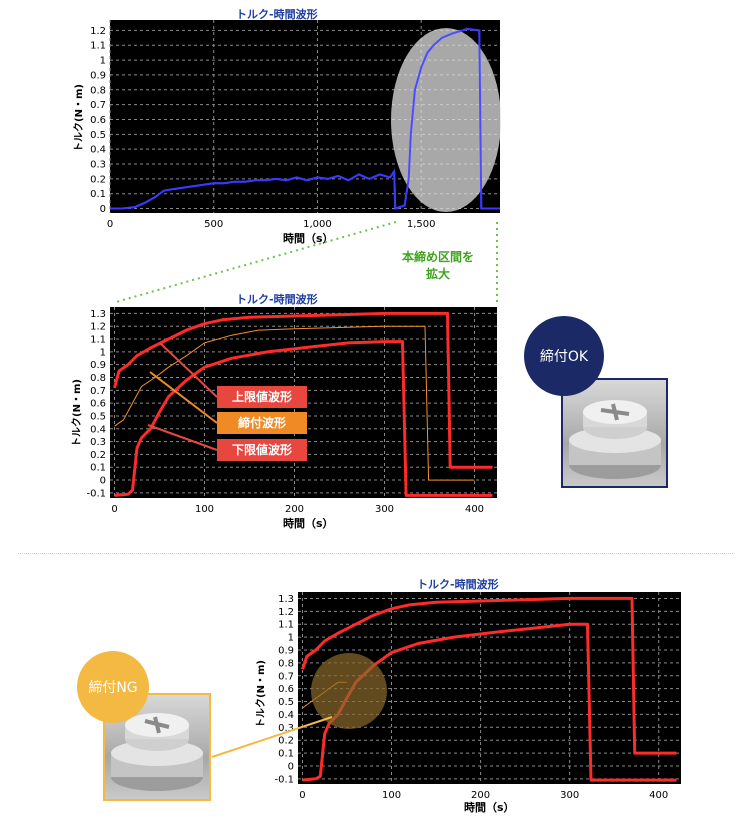 The image size is (750, 819). I want to click on chart1-series-line-overlay, so click(305, 118).